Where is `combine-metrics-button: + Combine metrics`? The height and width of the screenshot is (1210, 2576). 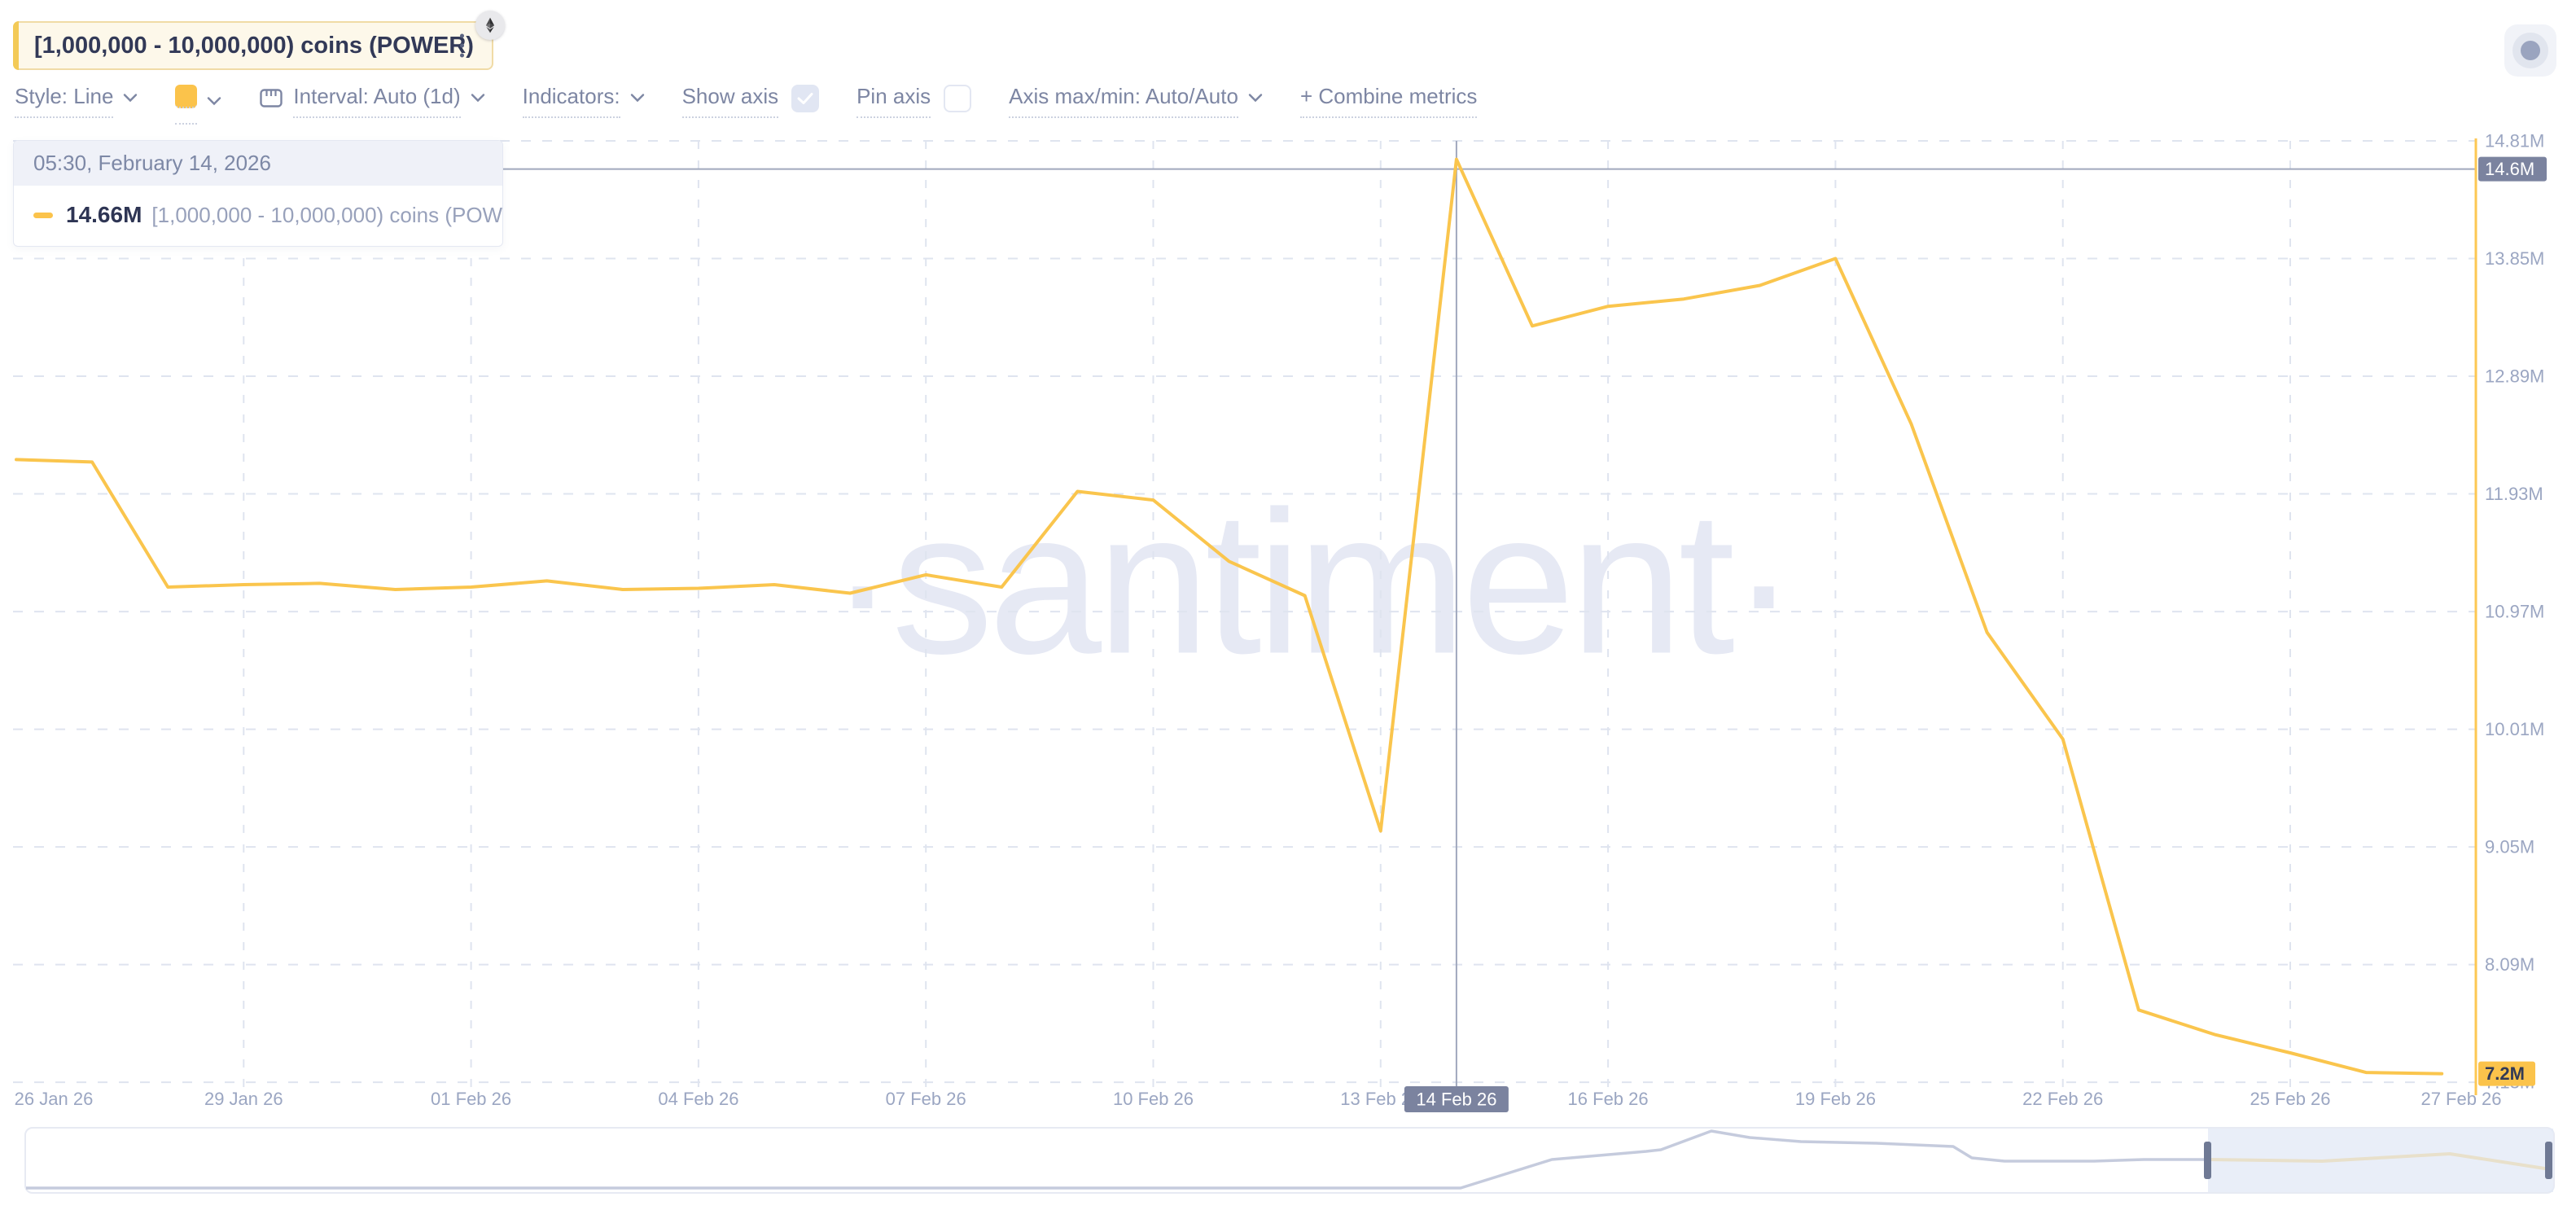 combine-metrics-button: + Combine metrics is located at coordinates (1388, 101).